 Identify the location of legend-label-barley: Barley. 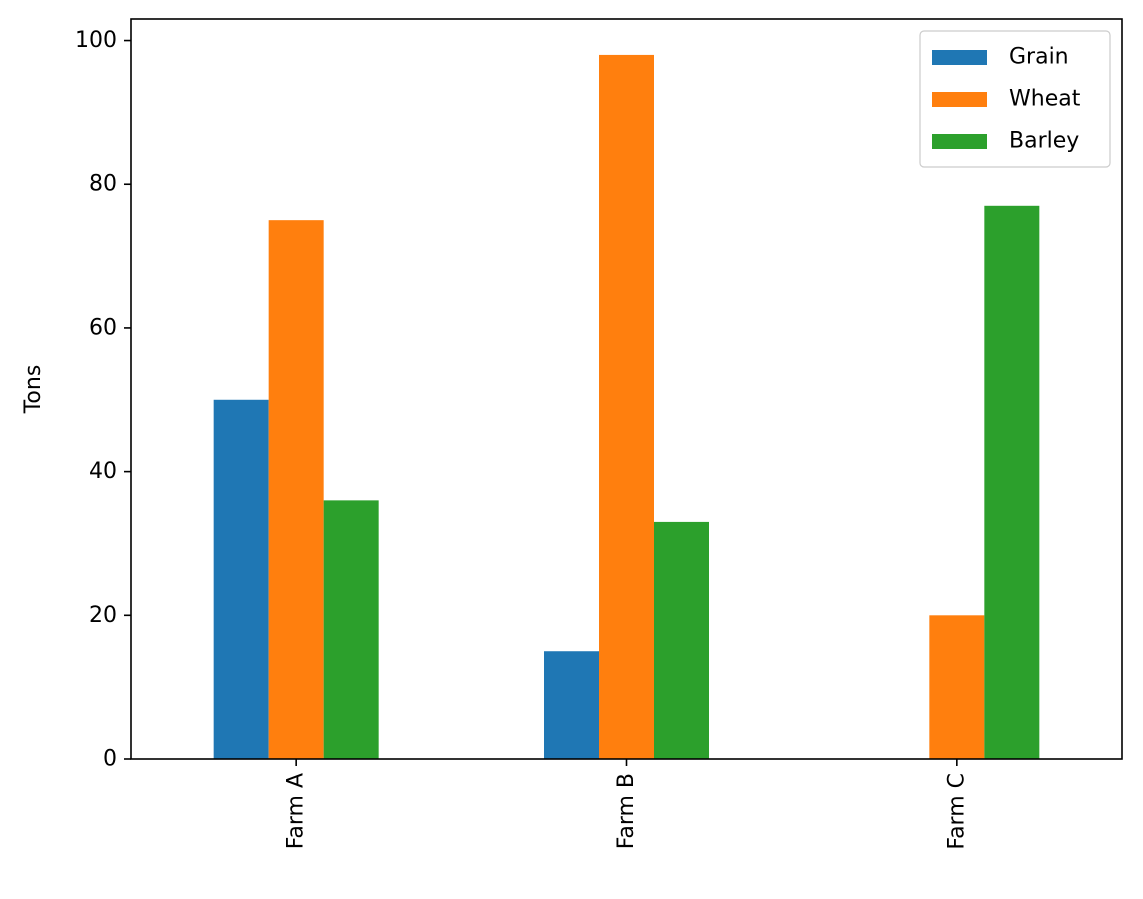
(1044, 141).